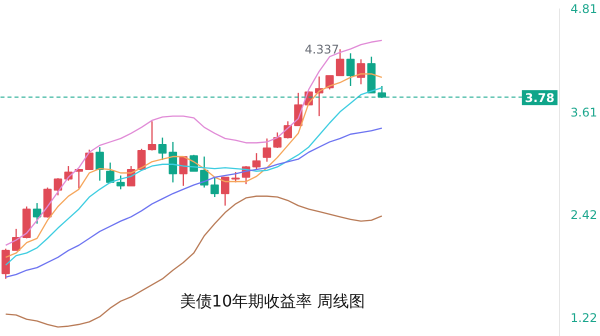  I want to click on text: 美债10年期收益率 周线图, so click(273, 301).